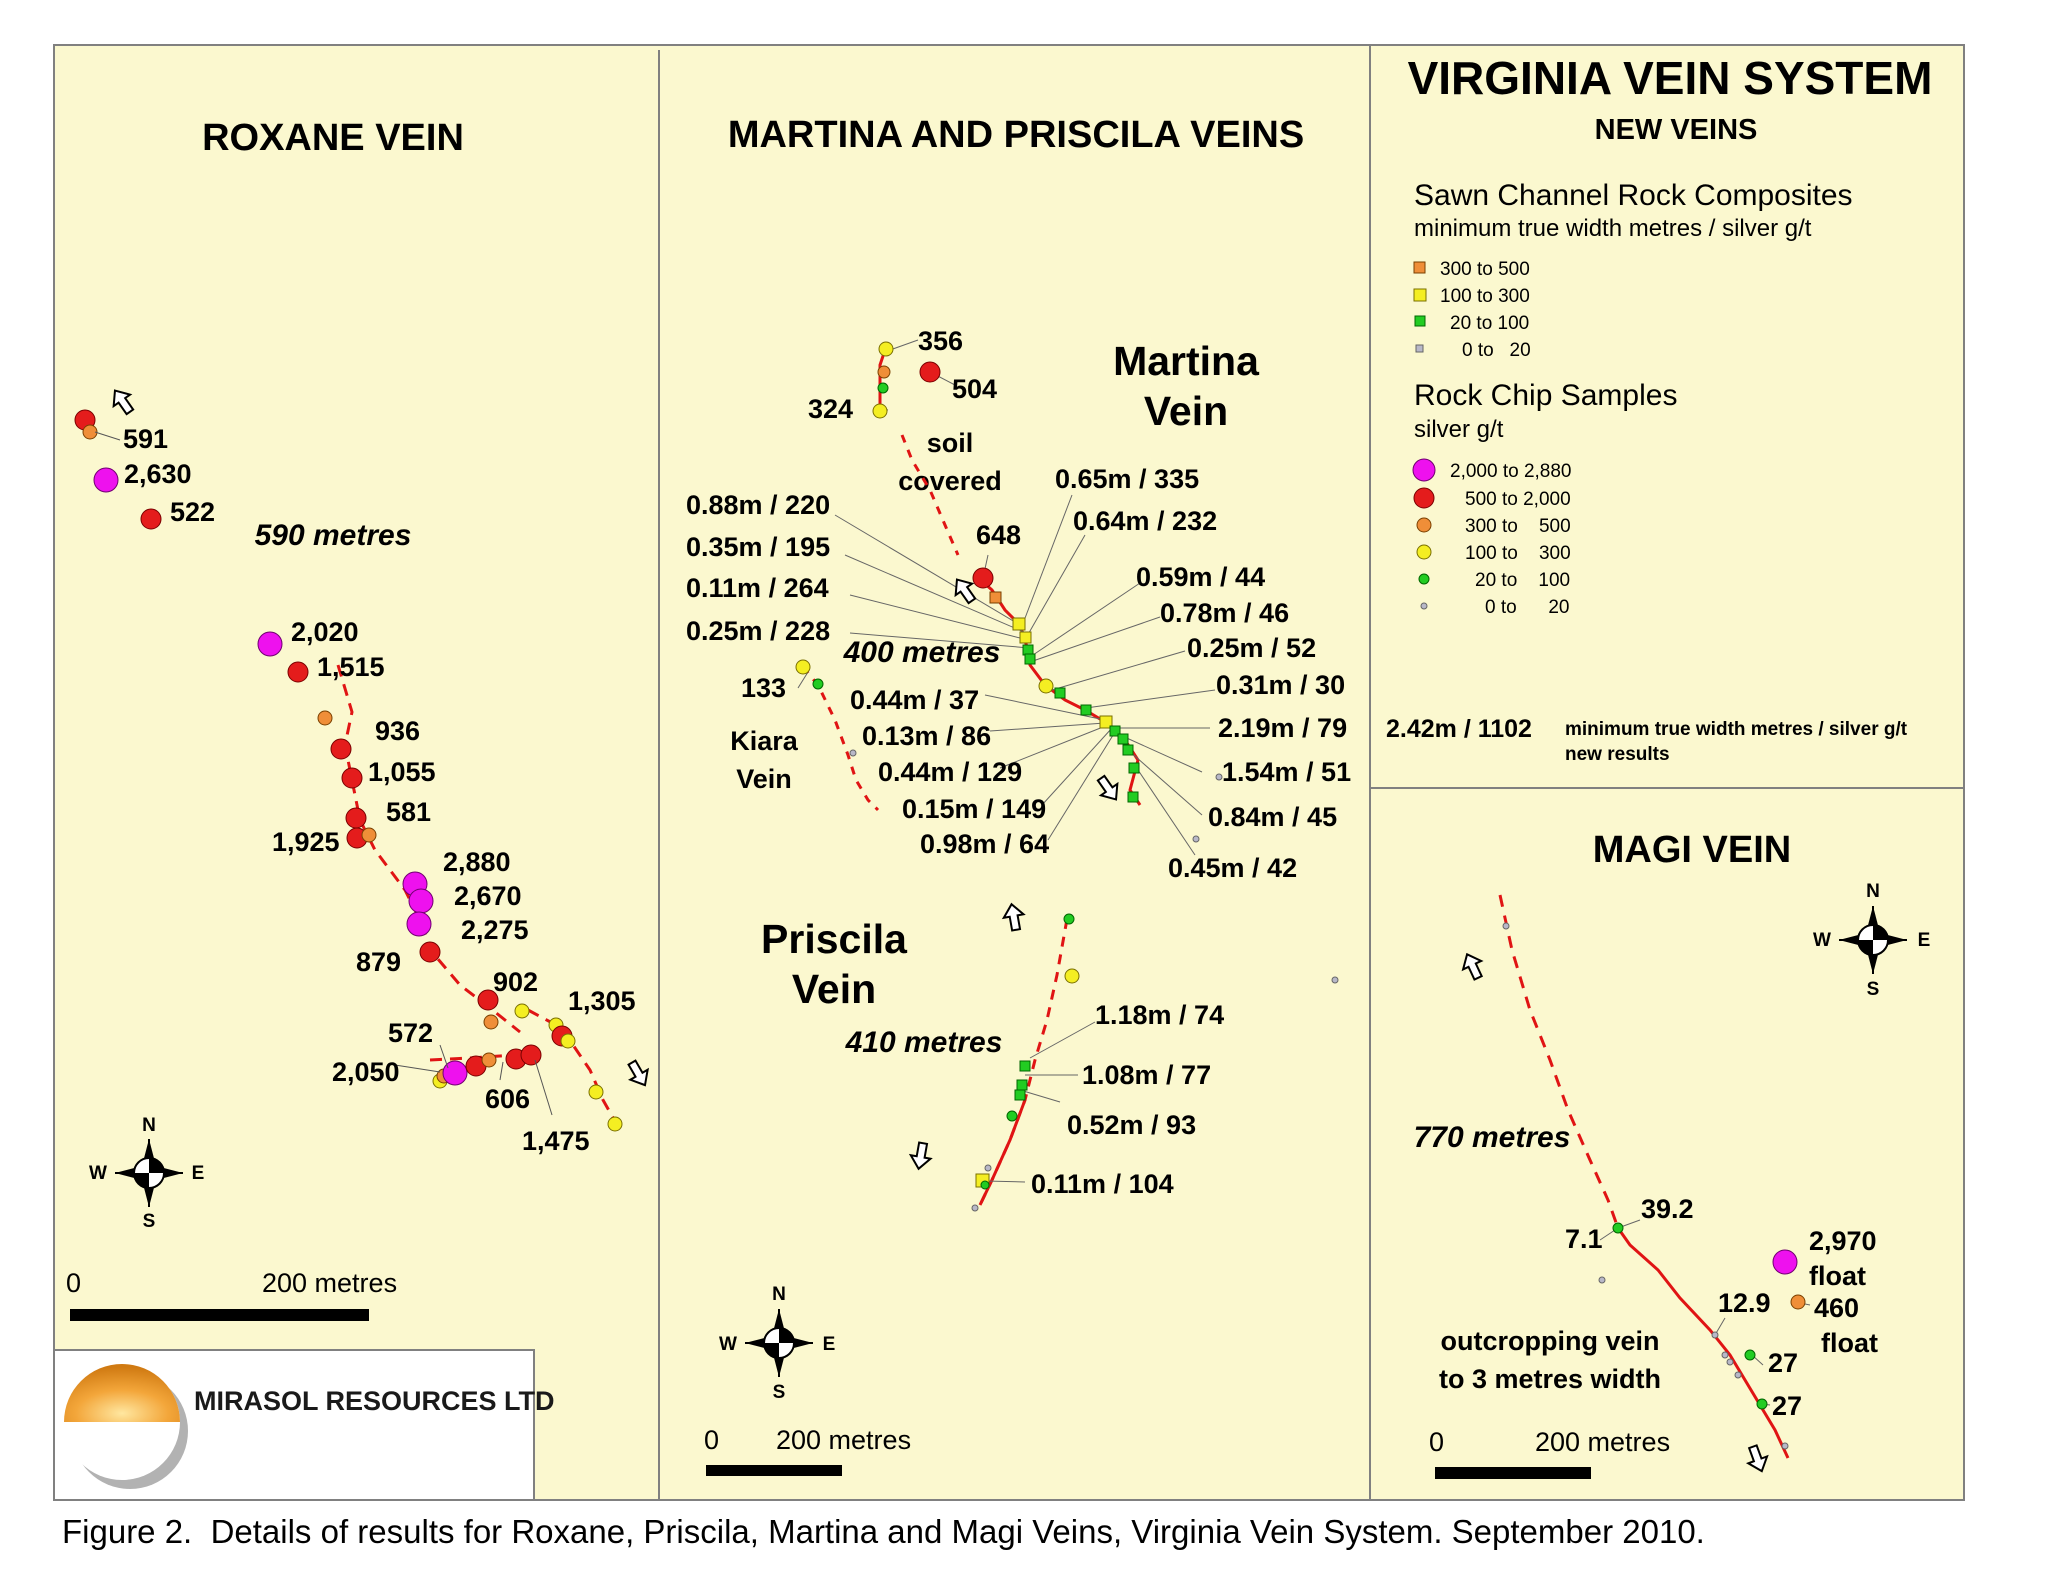  What do you see at coordinates (1633, 195) in the screenshot?
I see `channel-heading: Sawn Channel Rock Composites` at bounding box center [1633, 195].